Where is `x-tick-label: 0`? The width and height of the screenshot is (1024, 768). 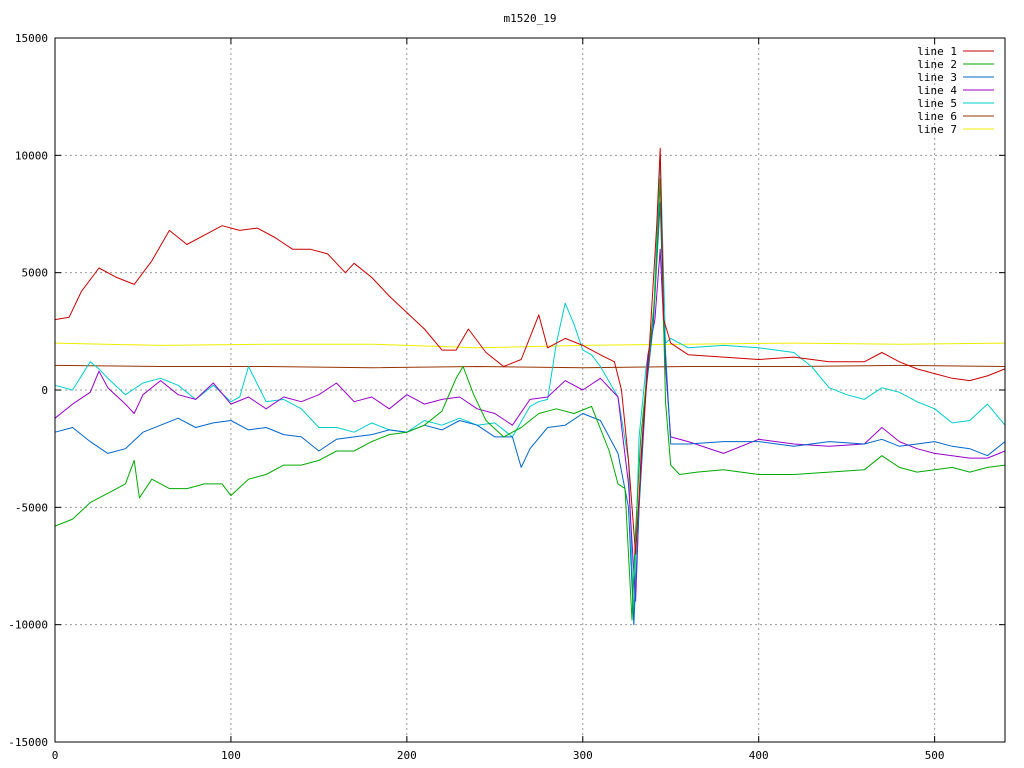
x-tick-label: 0 is located at coordinates (55, 755).